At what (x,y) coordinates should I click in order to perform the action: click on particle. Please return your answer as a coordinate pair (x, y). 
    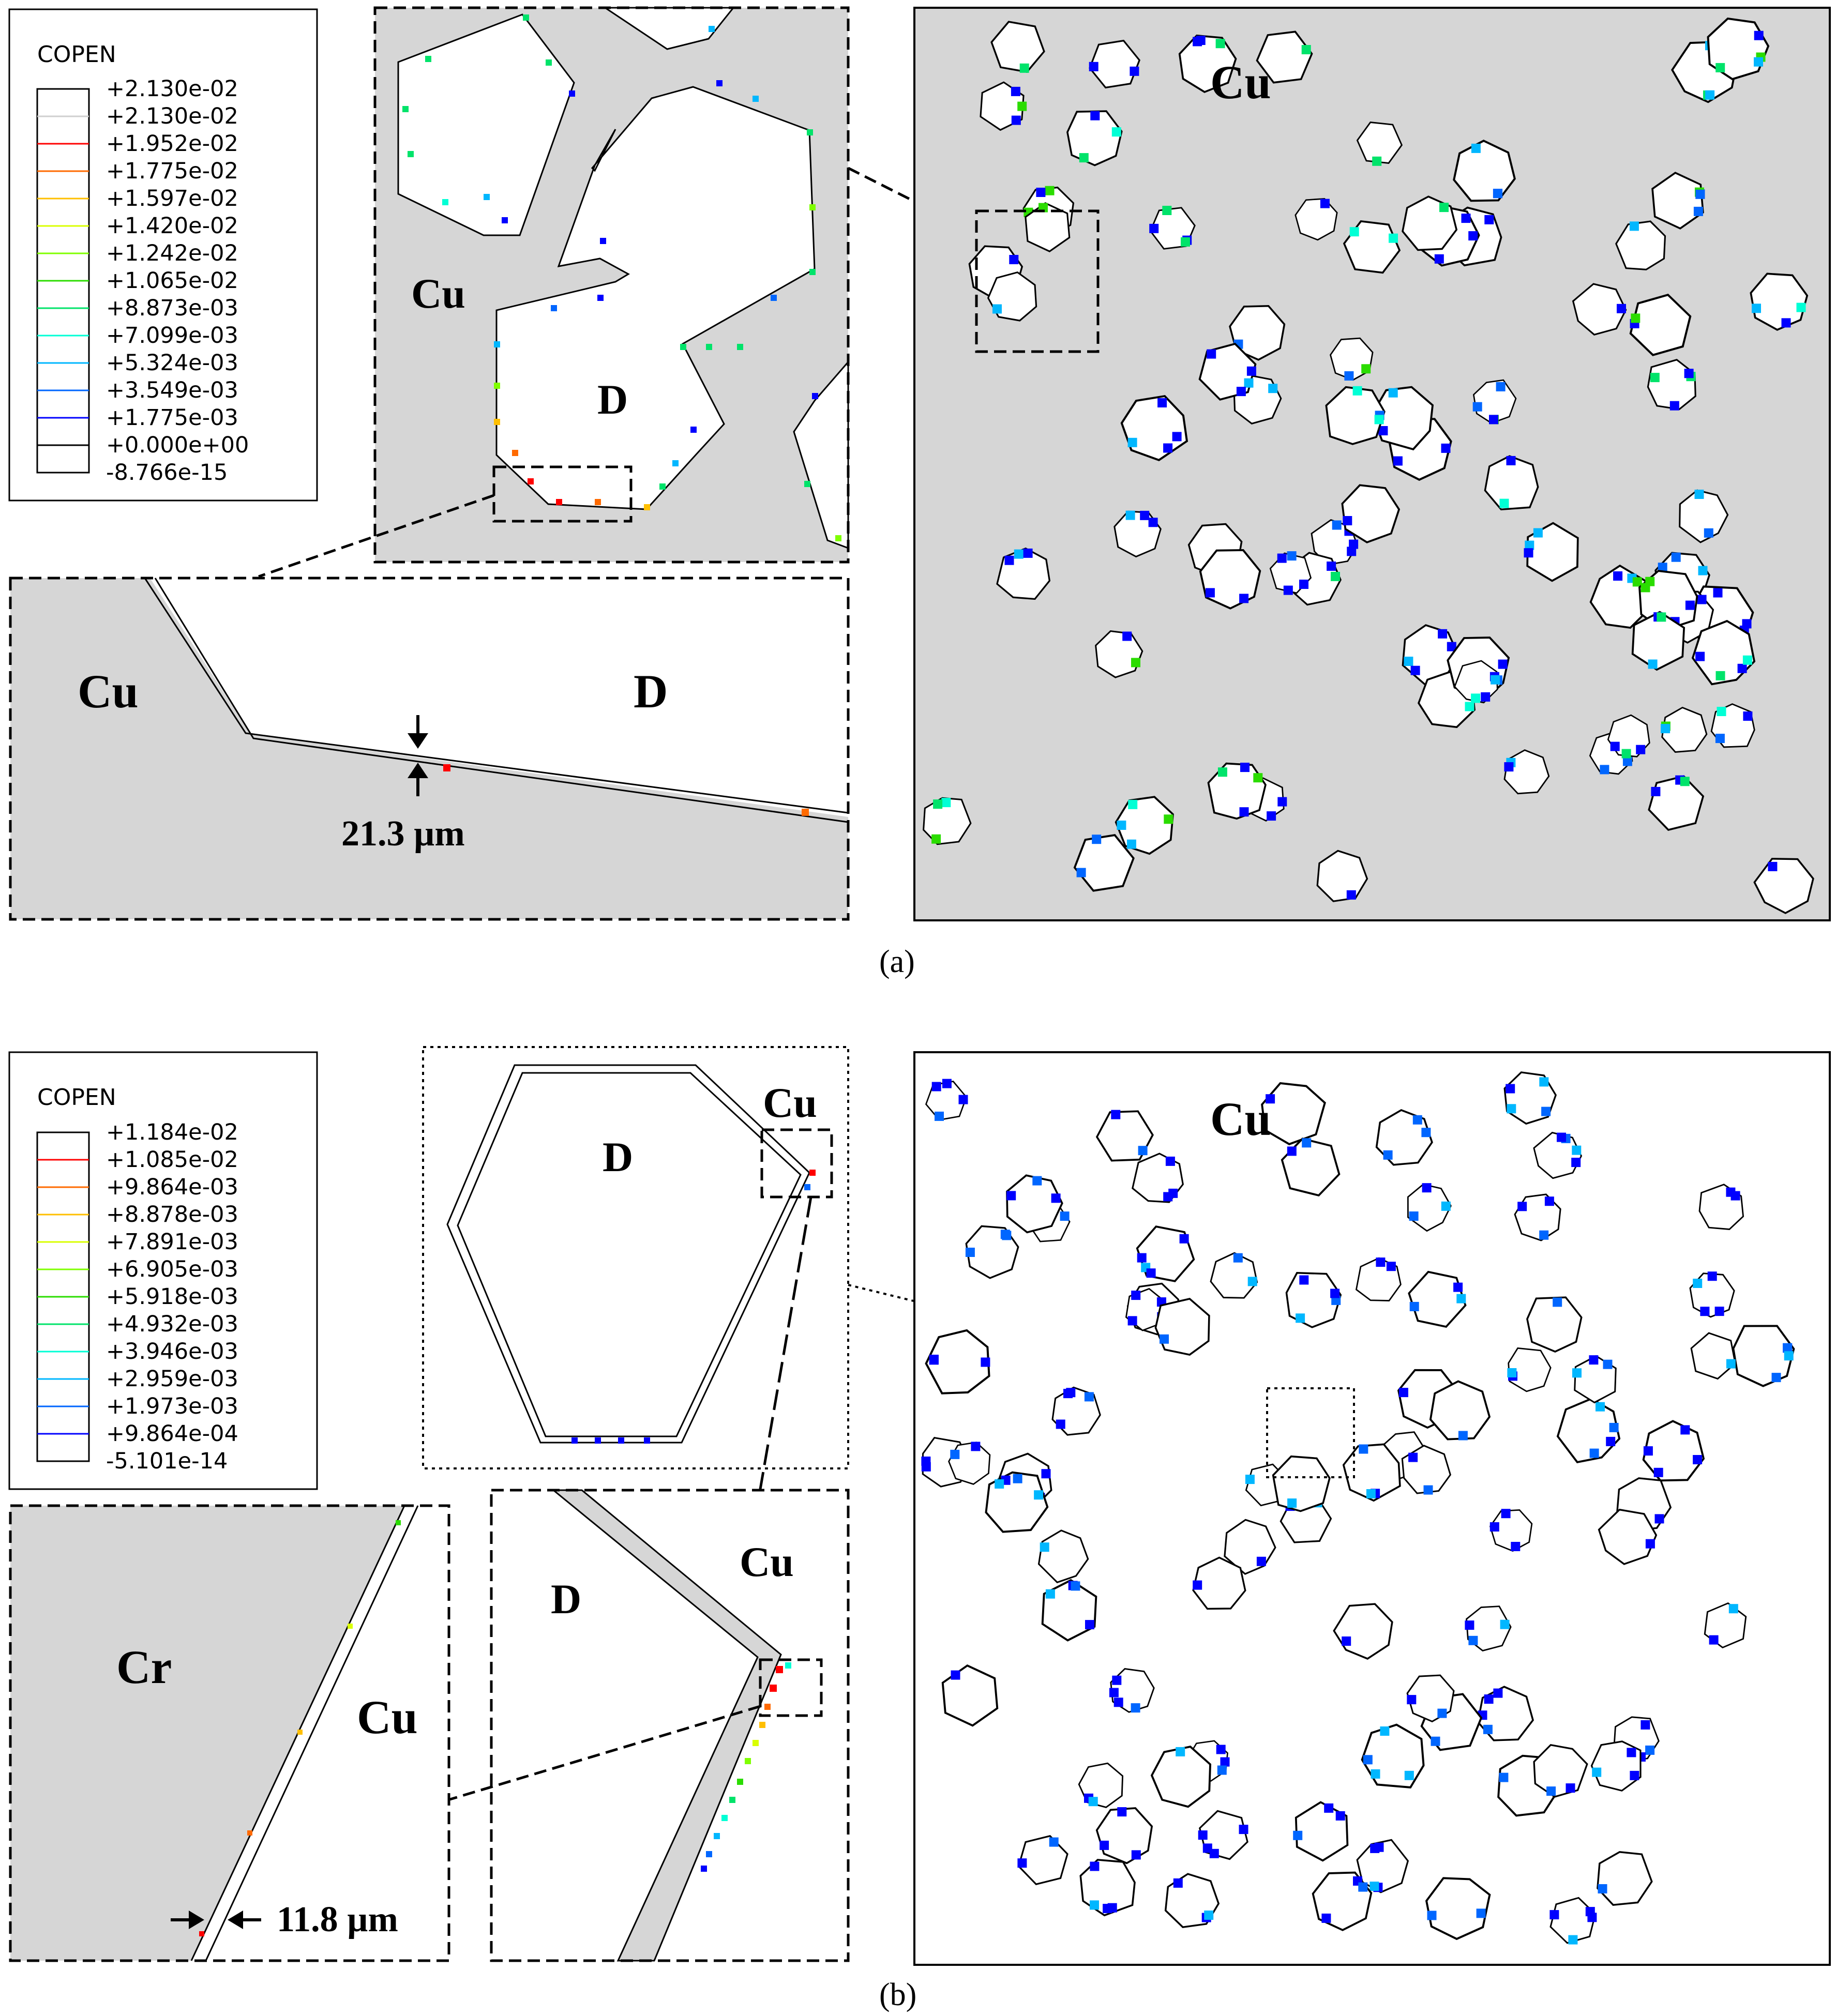
    Looking at the image, I should click on (486, 124).